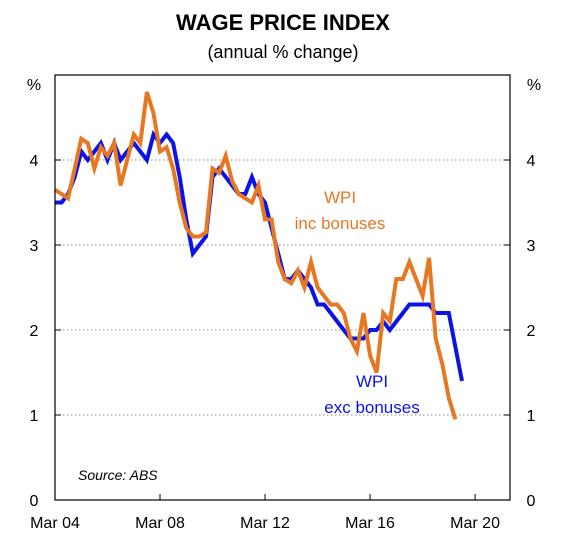 This screenshot has height=544, width=567. I want to click on left-y-axis-ticks: 0 1 2 3 4, so click(34, 331).